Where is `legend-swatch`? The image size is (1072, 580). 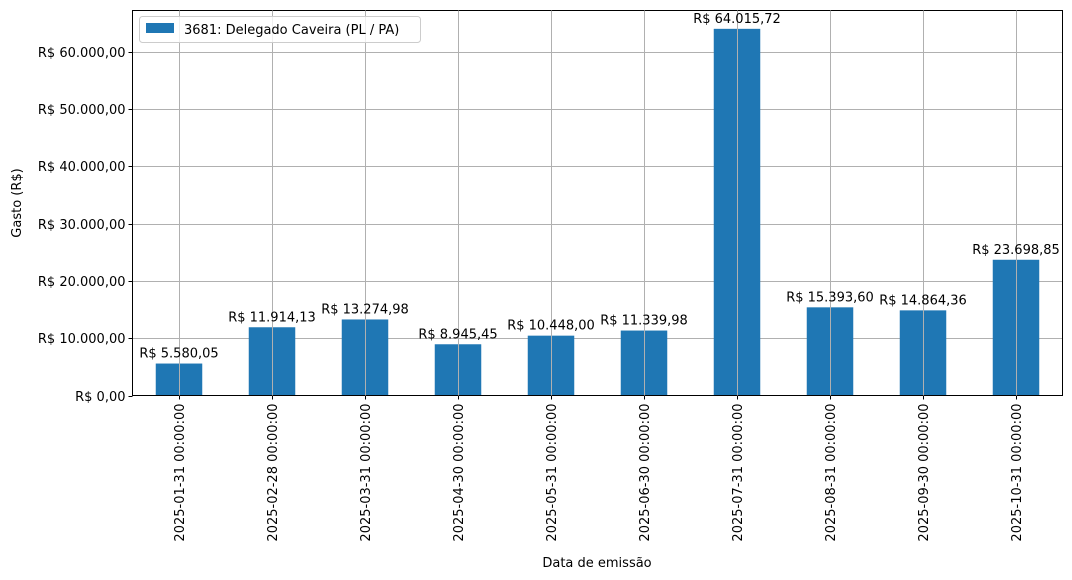
legend-swatch is located at coordinates (160, 28).